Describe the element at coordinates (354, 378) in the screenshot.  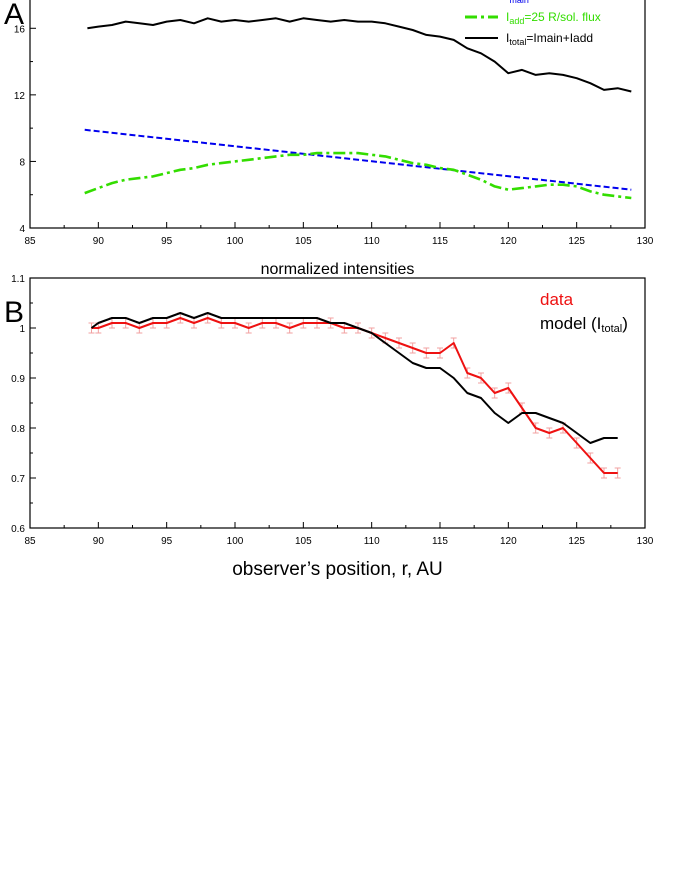
I see `series-line-model-i-total-` at that location.